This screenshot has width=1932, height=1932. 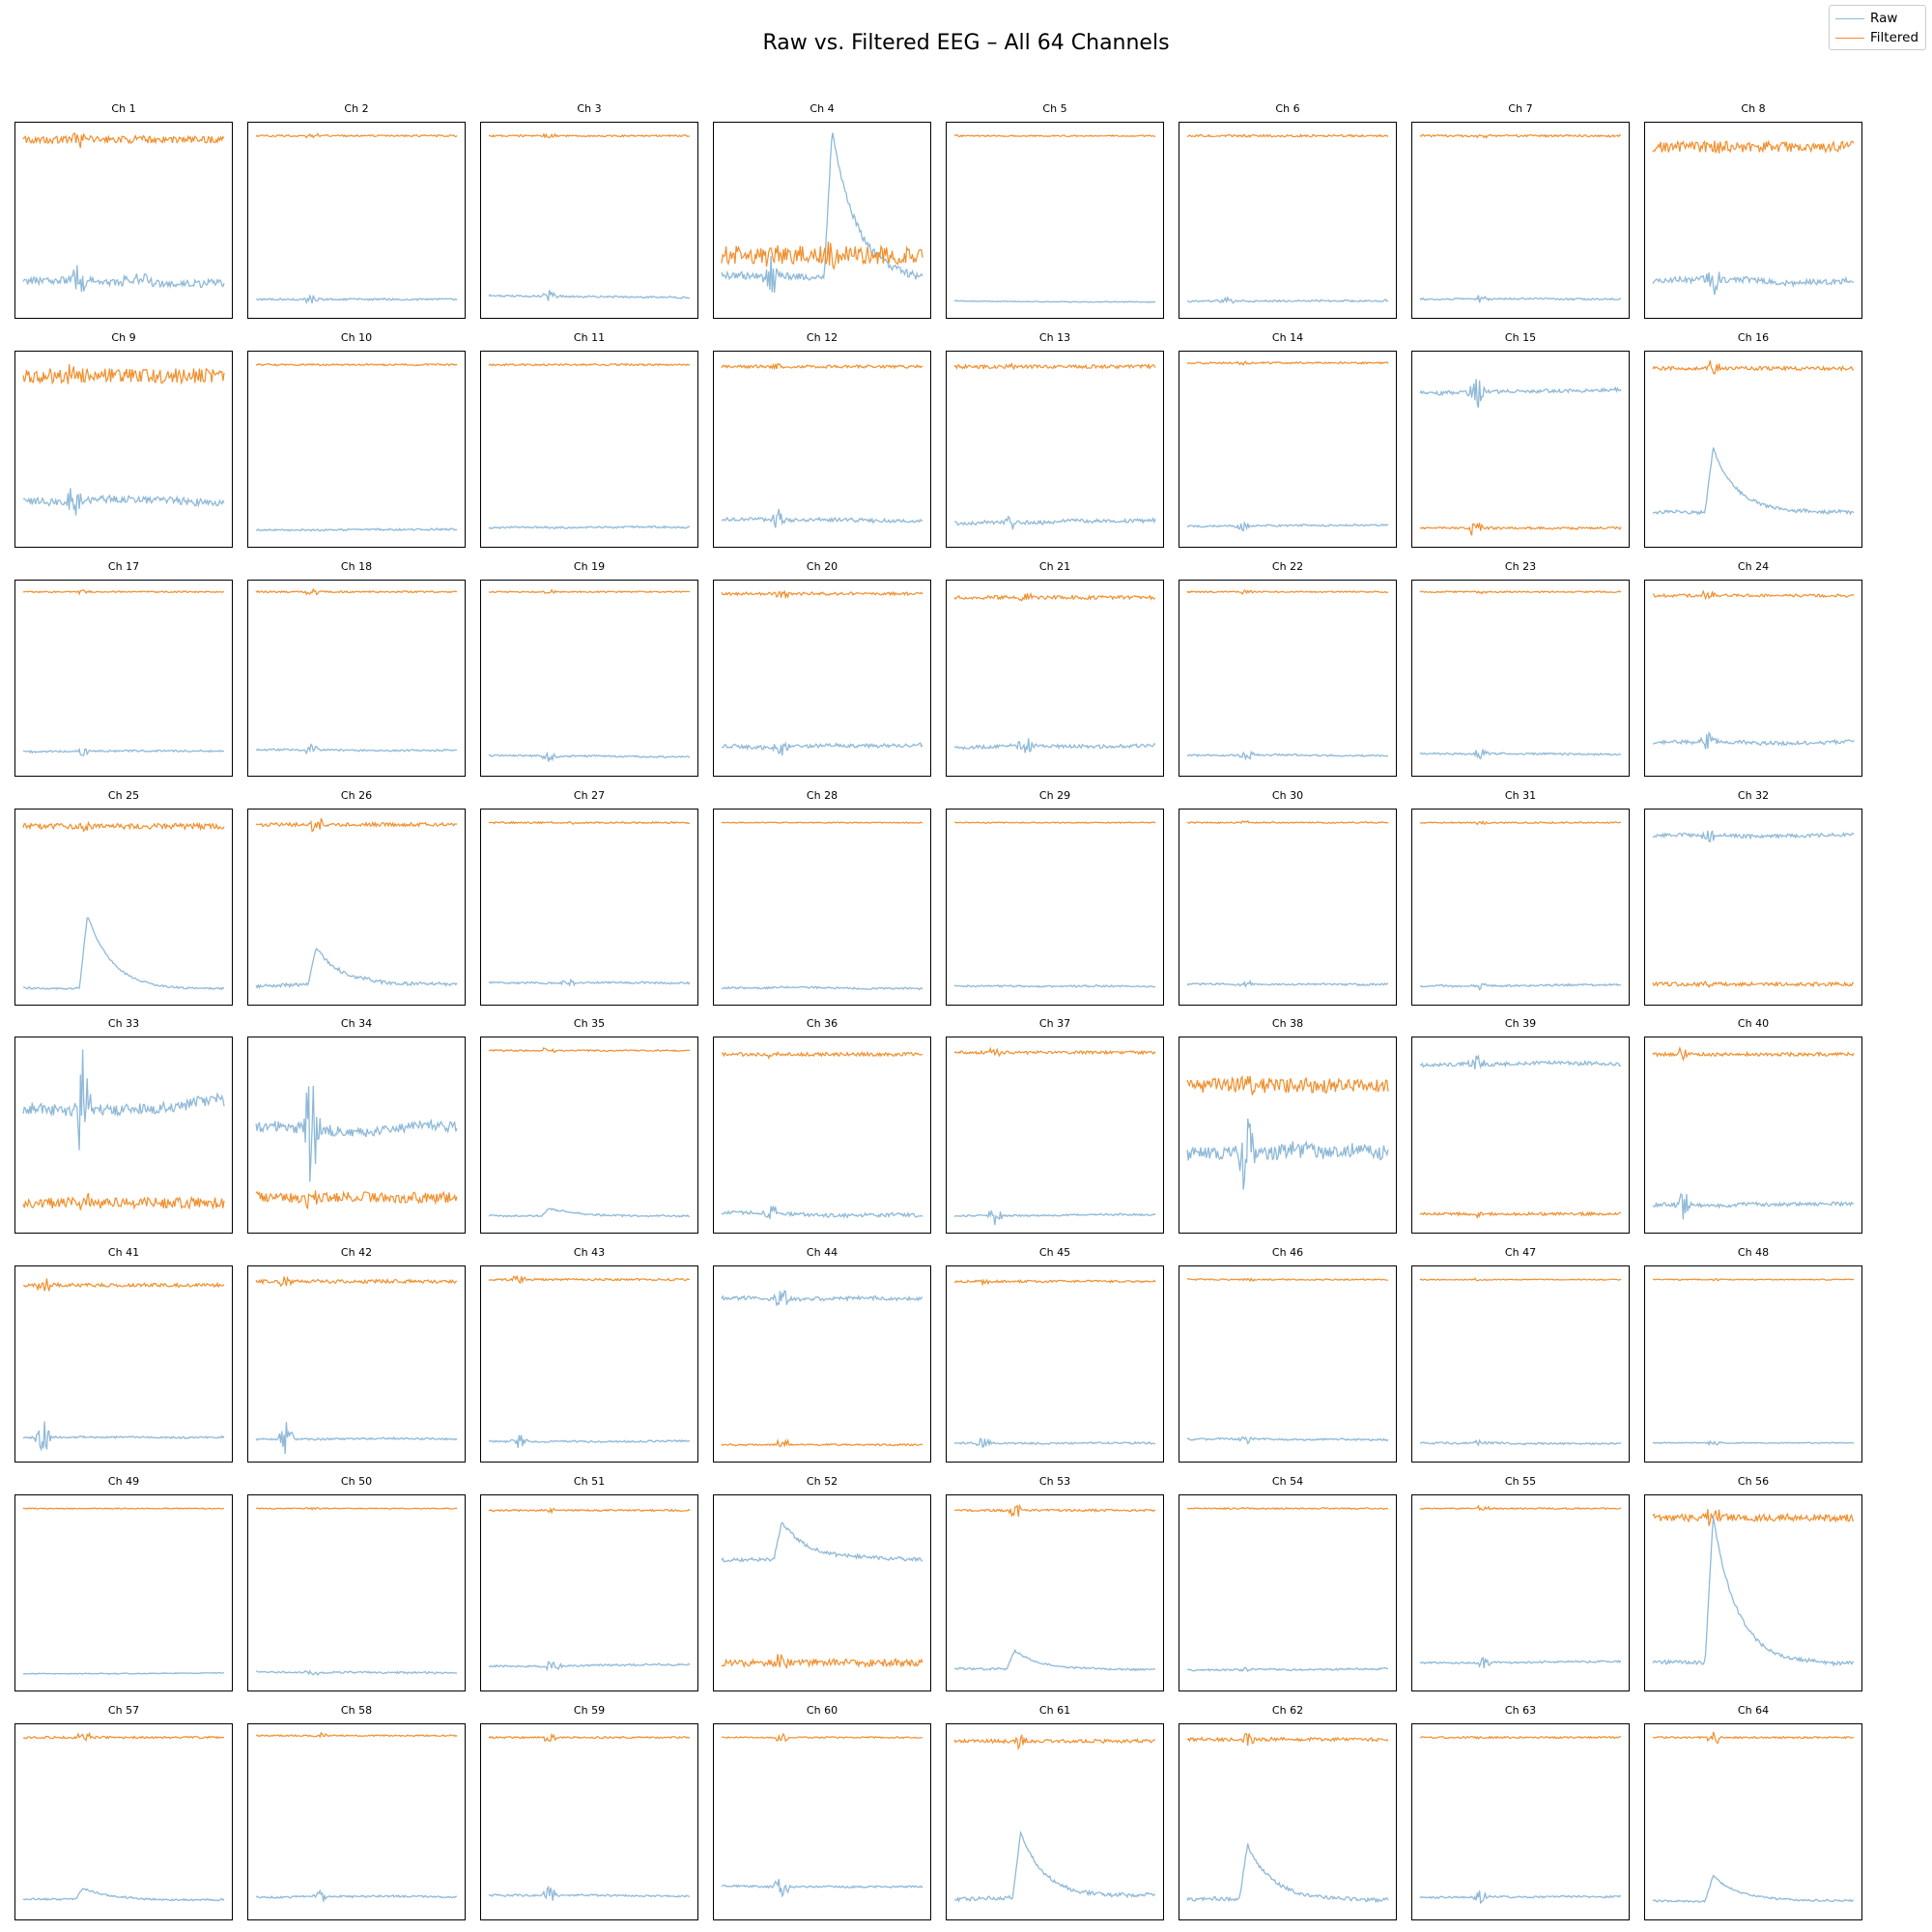 I want to click on subplot-title: Ch 52, so click(x=822, y=1481).